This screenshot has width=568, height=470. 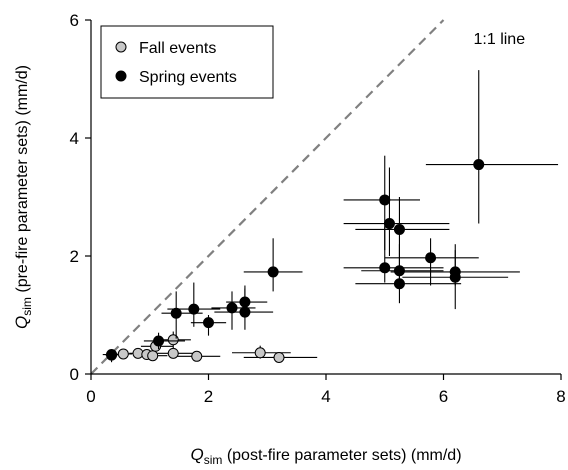 I want to click on x-tick-label: 2, so click(x=208, y=396).